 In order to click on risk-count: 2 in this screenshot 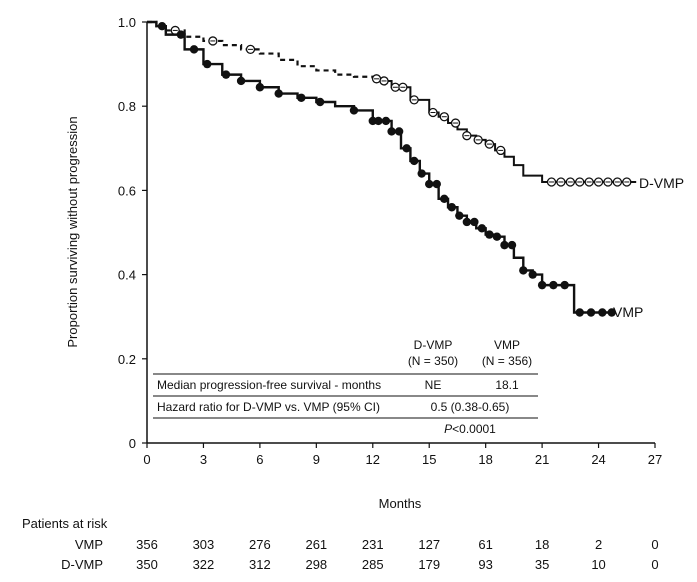, I will do `click(598, 544)`.